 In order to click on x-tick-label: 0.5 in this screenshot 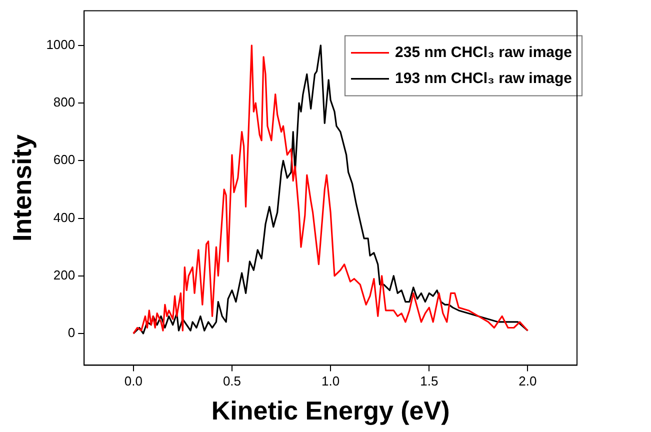, I will do `click(232, 381)`.